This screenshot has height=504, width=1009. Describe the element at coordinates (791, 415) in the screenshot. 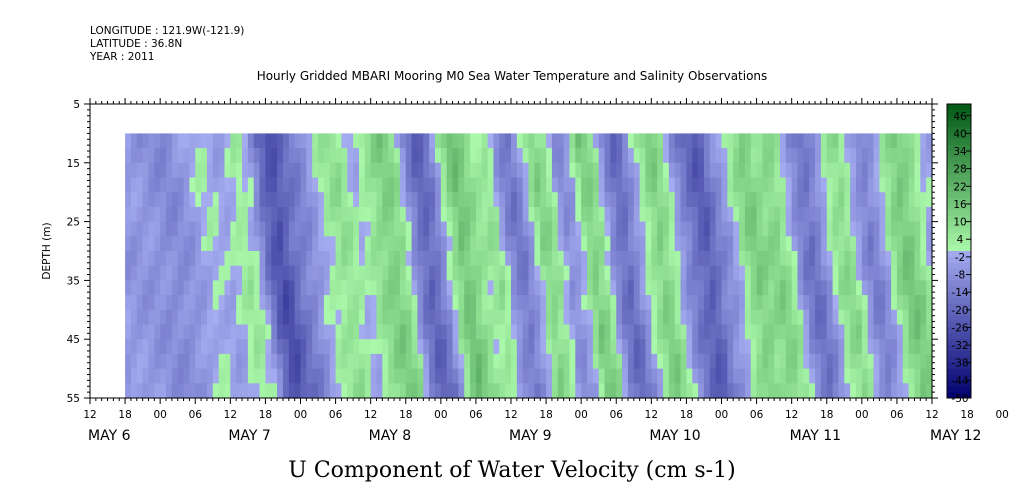

I see `x-tick-label: 12` at that location.